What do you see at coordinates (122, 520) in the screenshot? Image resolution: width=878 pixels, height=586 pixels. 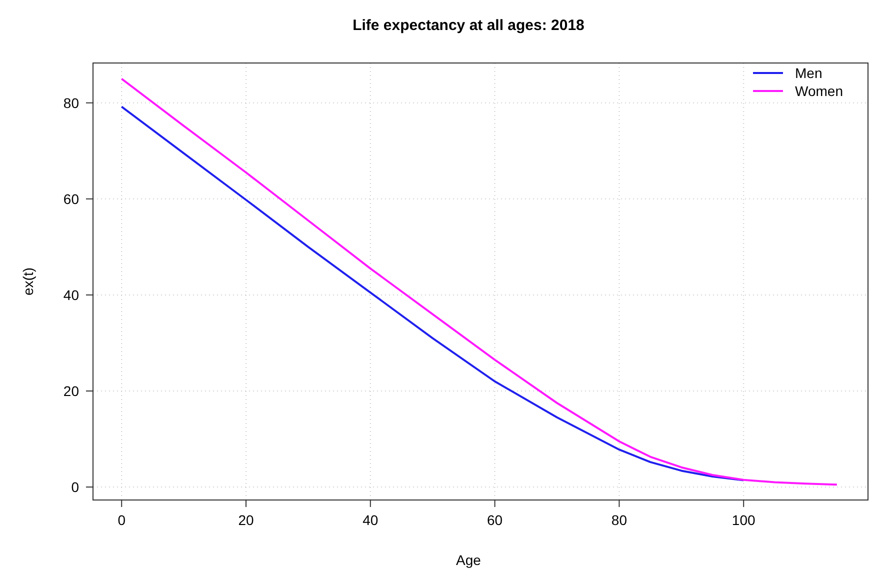 I see `x-tick-label: 0` at bounding box center [122, 520].